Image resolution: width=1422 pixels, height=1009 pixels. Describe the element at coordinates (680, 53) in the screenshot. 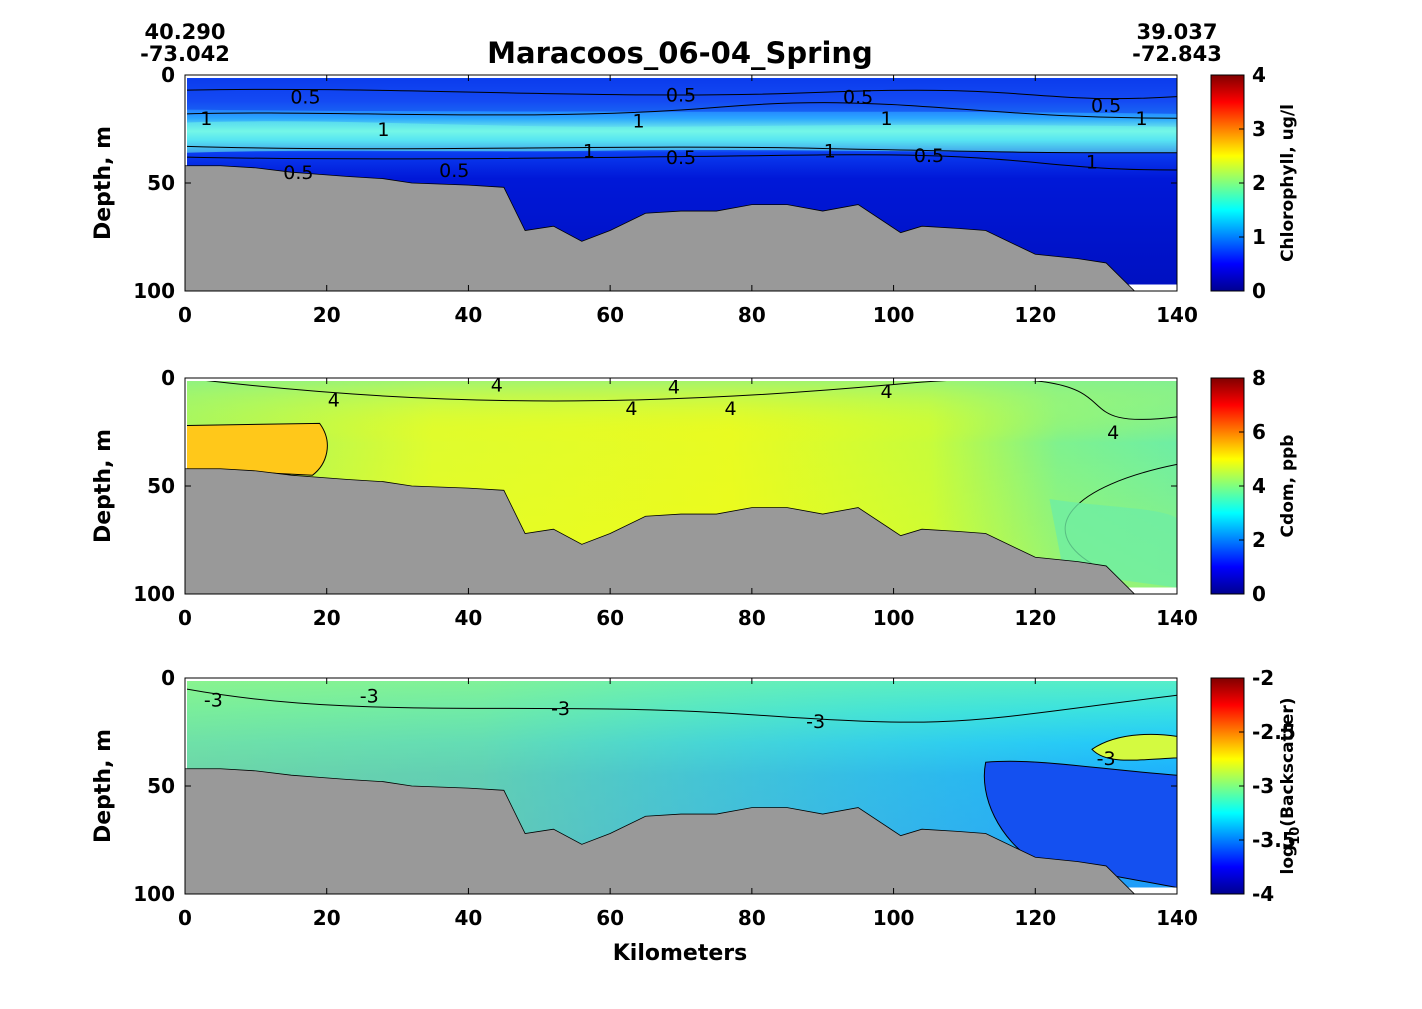

I see `figure-title: Maracoos_06-04_Spring` at that location.